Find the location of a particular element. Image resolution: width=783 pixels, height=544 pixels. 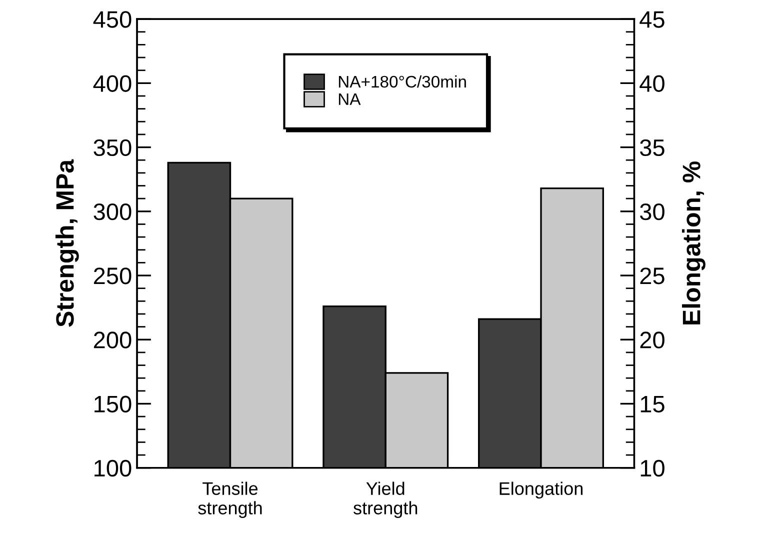

y-tick-label: 450 is located at coordinates (112, 19).